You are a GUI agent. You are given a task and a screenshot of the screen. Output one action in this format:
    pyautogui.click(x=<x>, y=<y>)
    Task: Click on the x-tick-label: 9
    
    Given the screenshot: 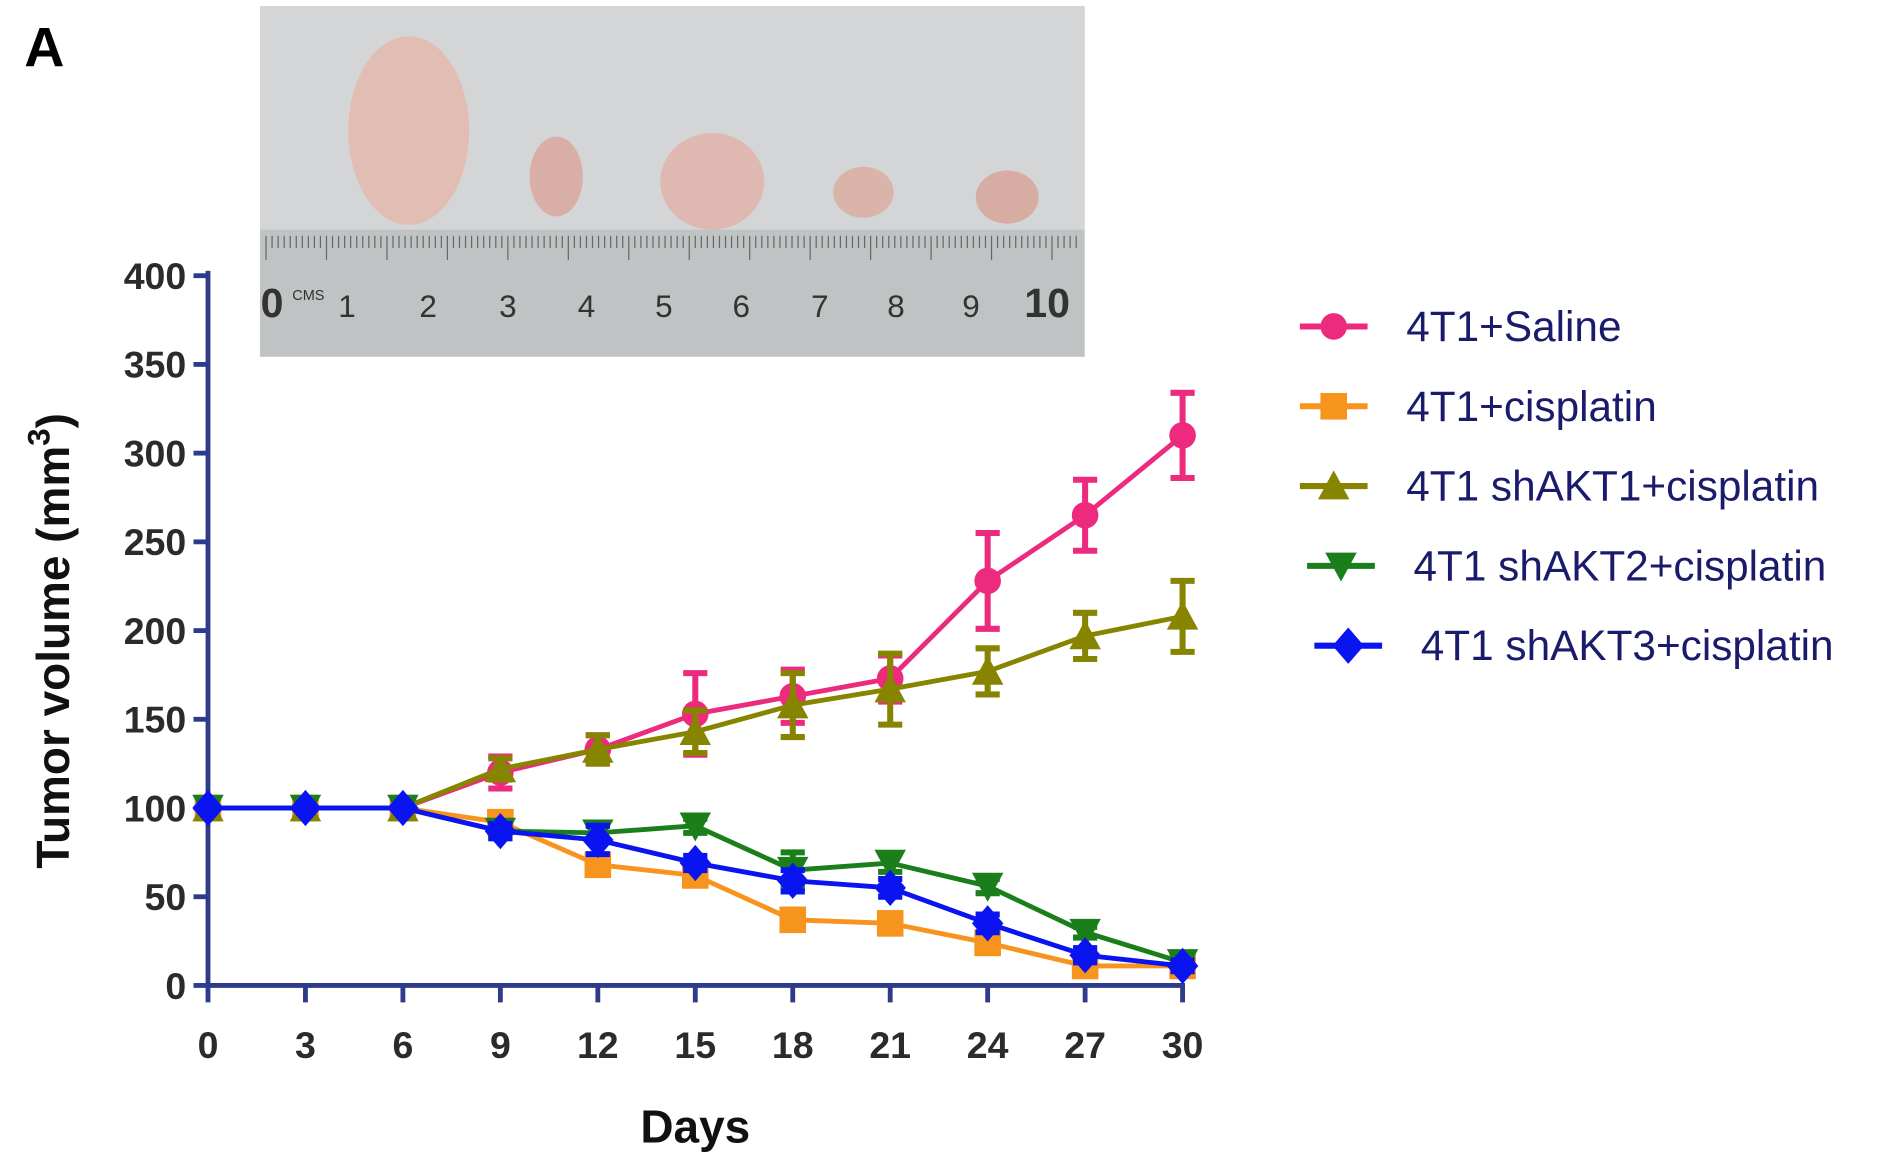 What is the action you would take?
    pyautogui.click(x=500, y=1045)
    